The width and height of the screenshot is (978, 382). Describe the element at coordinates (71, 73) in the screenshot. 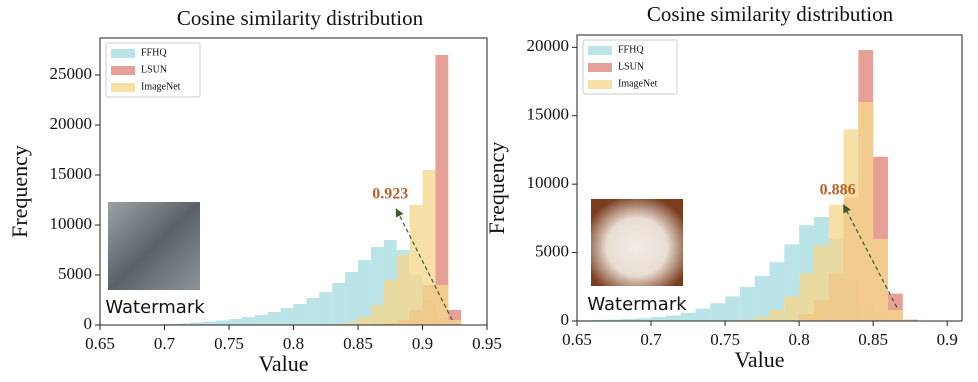

I see `y-tick-label: 25000` at that location.